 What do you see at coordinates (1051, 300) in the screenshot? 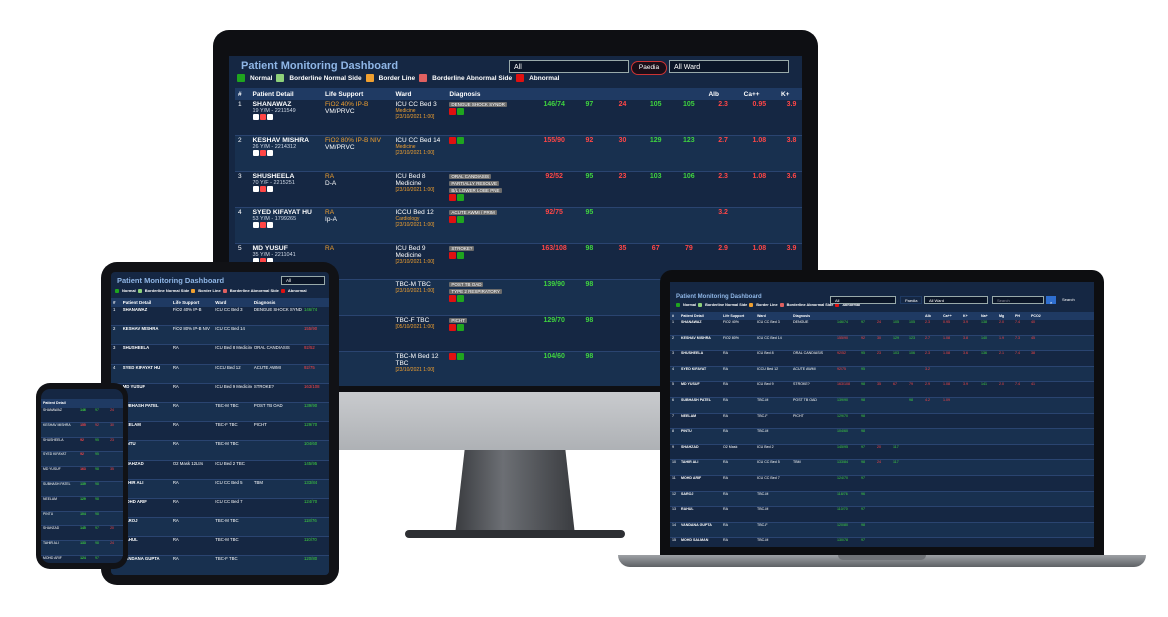
I see `search-icon: ⌕` at bounding box center [1051, 300].